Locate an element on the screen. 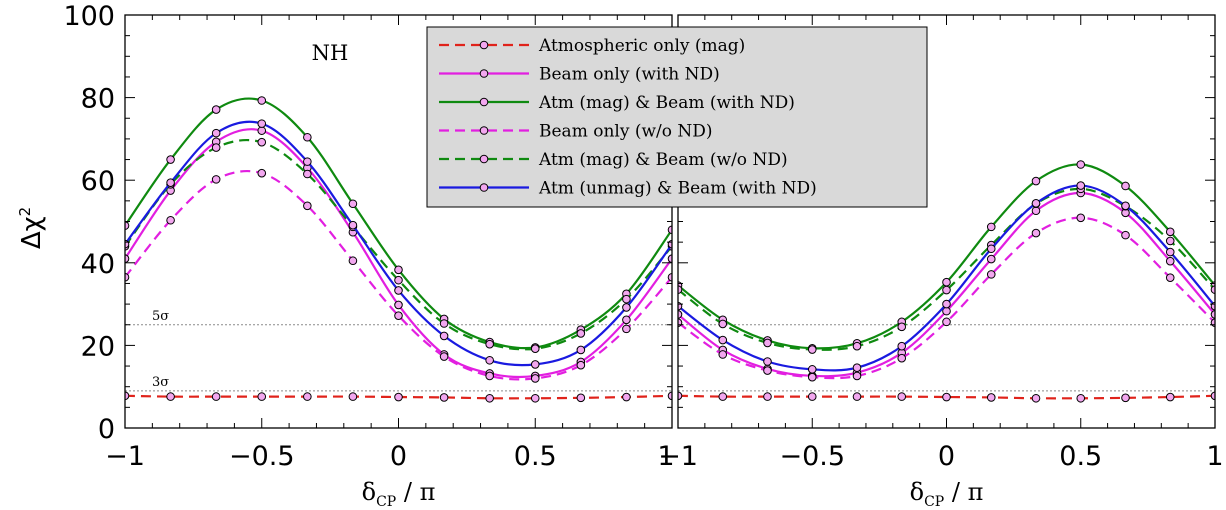 This screenshot has width=1226, height=510. y-tick-label: 0 is located at coordinates (106, 429).